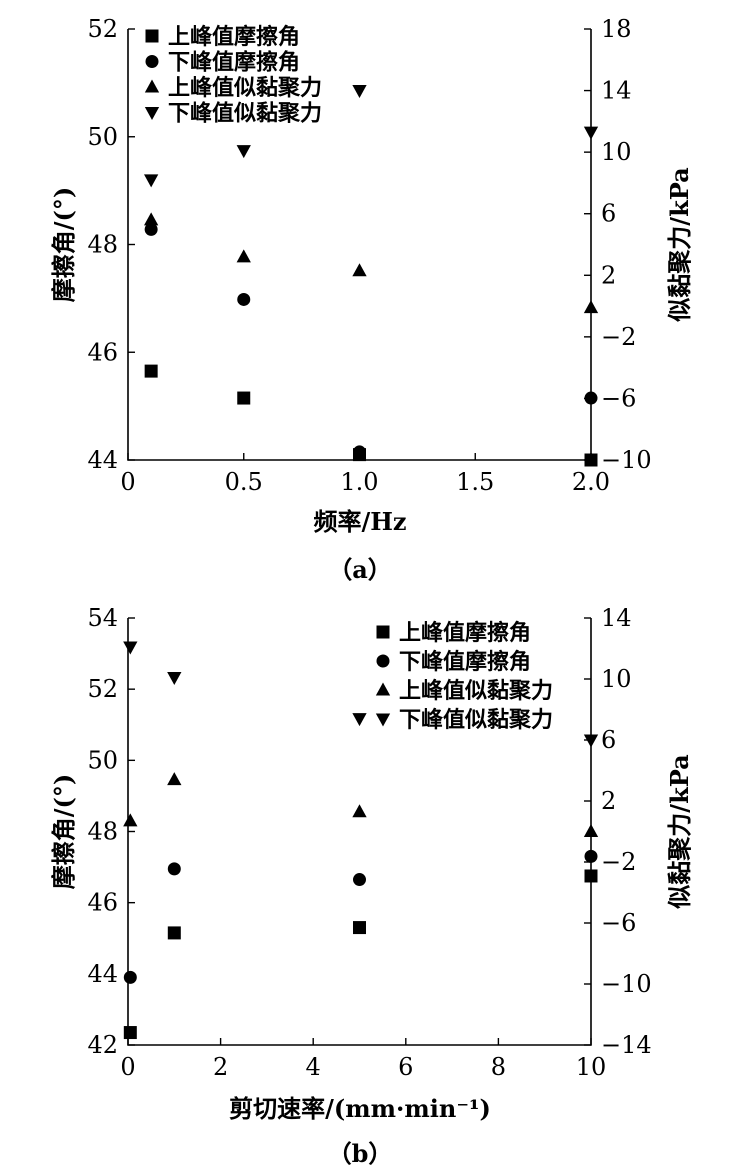 This screenshot has width=735, height=1175. Describe the element at coordinates (626, 1045) in the screenshot. I see `y-right-tick-label: −14` at that location.